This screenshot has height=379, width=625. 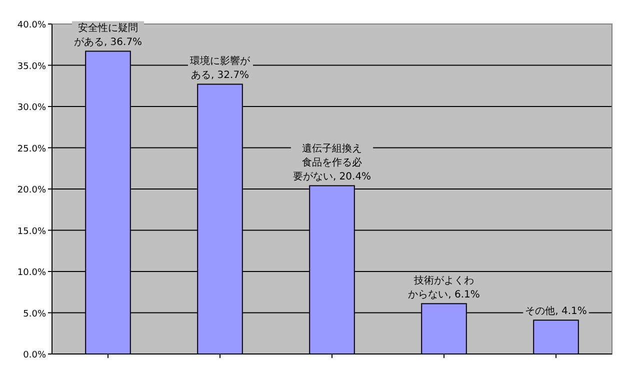 I want to click on y-tick-label: 5.0%, so click(x=34, y=314).